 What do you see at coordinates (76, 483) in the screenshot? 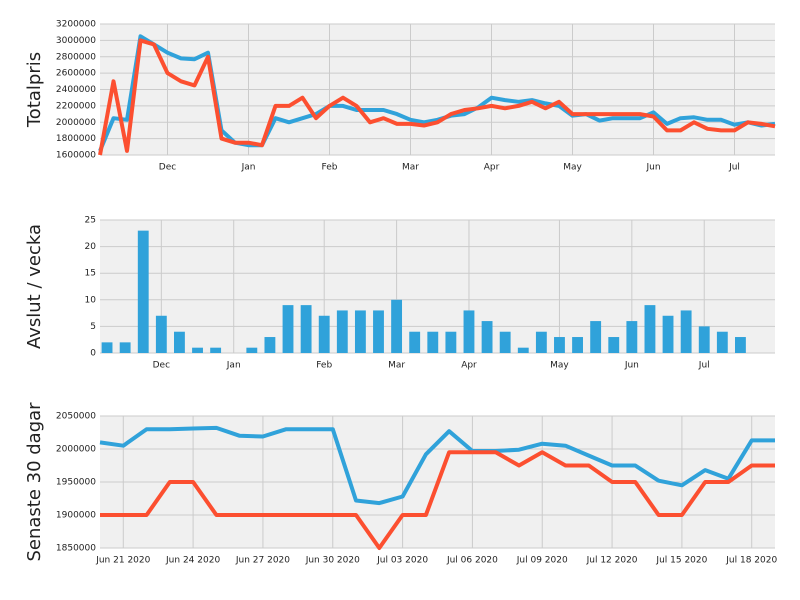
I see `y-tick-label: 1950000` at bounding box center [76, 483].